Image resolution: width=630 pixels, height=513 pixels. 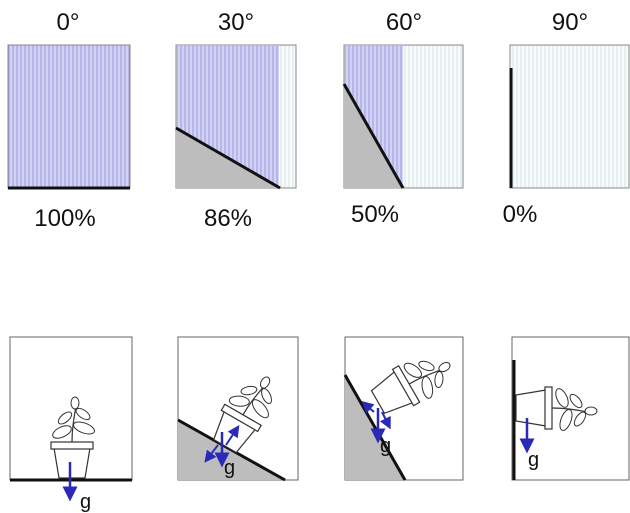 What do you see at coordinates (68, 22) in the screenshot?
I see `angle-label: 0°` at bounding box center [68, 22].